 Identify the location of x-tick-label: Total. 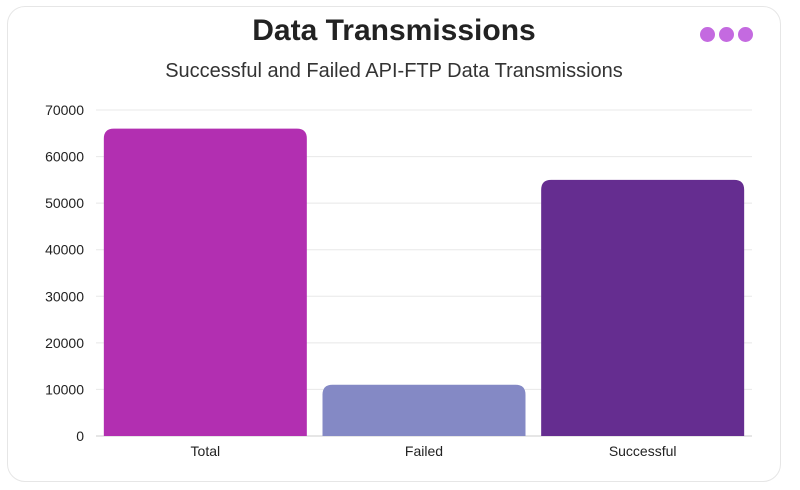
(206, 451).